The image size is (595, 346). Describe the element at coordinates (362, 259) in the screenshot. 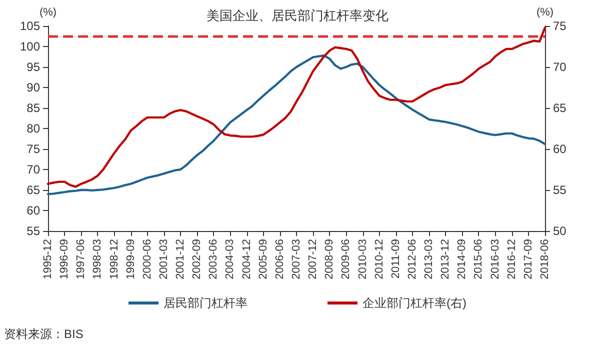

I see `x-tick-label: 2010-03` at that location.